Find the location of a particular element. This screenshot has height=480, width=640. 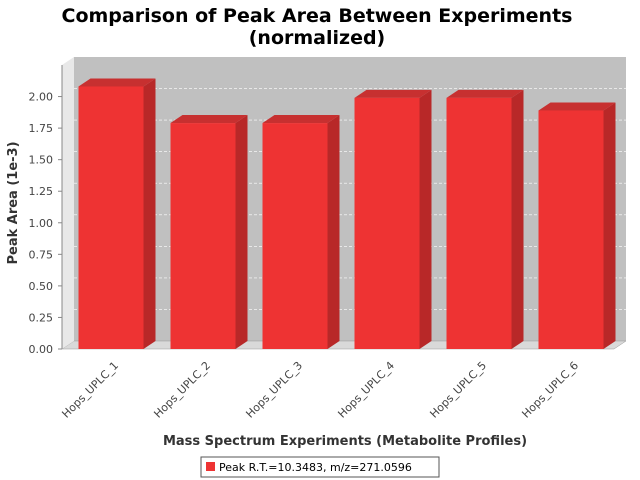

chart-title-line-2: (normalized) is located at coordinates (317, 38).